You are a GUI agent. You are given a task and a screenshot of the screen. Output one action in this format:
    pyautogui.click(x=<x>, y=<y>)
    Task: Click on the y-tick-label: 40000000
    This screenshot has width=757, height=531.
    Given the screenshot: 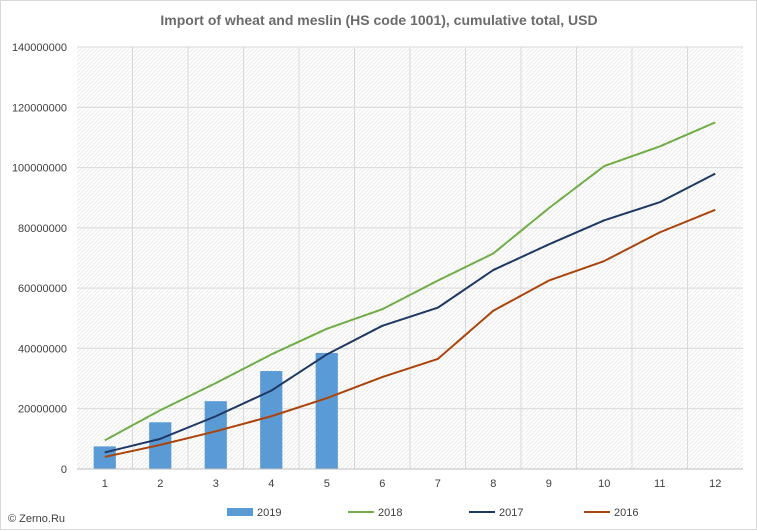 What is the action you would take?
    pyautogui.click(x=42, y=349)
    